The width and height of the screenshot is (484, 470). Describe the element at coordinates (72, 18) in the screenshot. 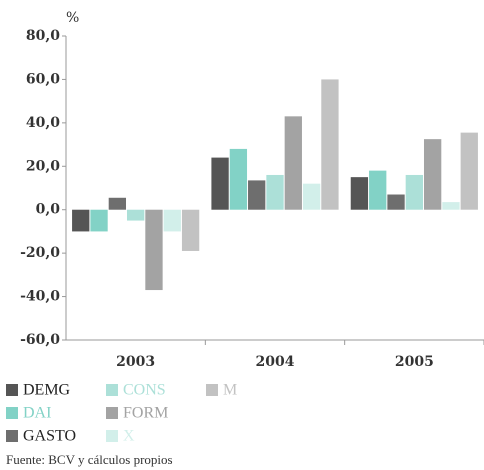

I see `y-axis-label: %` at that location.